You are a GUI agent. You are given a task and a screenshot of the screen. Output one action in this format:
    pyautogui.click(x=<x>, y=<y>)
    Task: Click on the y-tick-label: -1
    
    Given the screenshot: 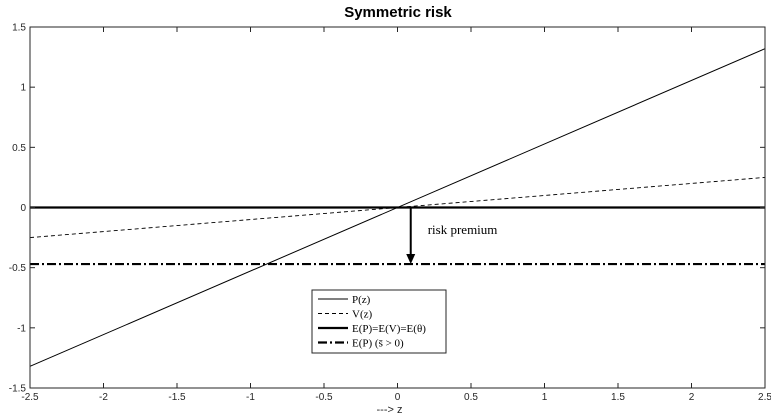 What is the action you would take?
    pyautogui.click(x=21, y=328)
    